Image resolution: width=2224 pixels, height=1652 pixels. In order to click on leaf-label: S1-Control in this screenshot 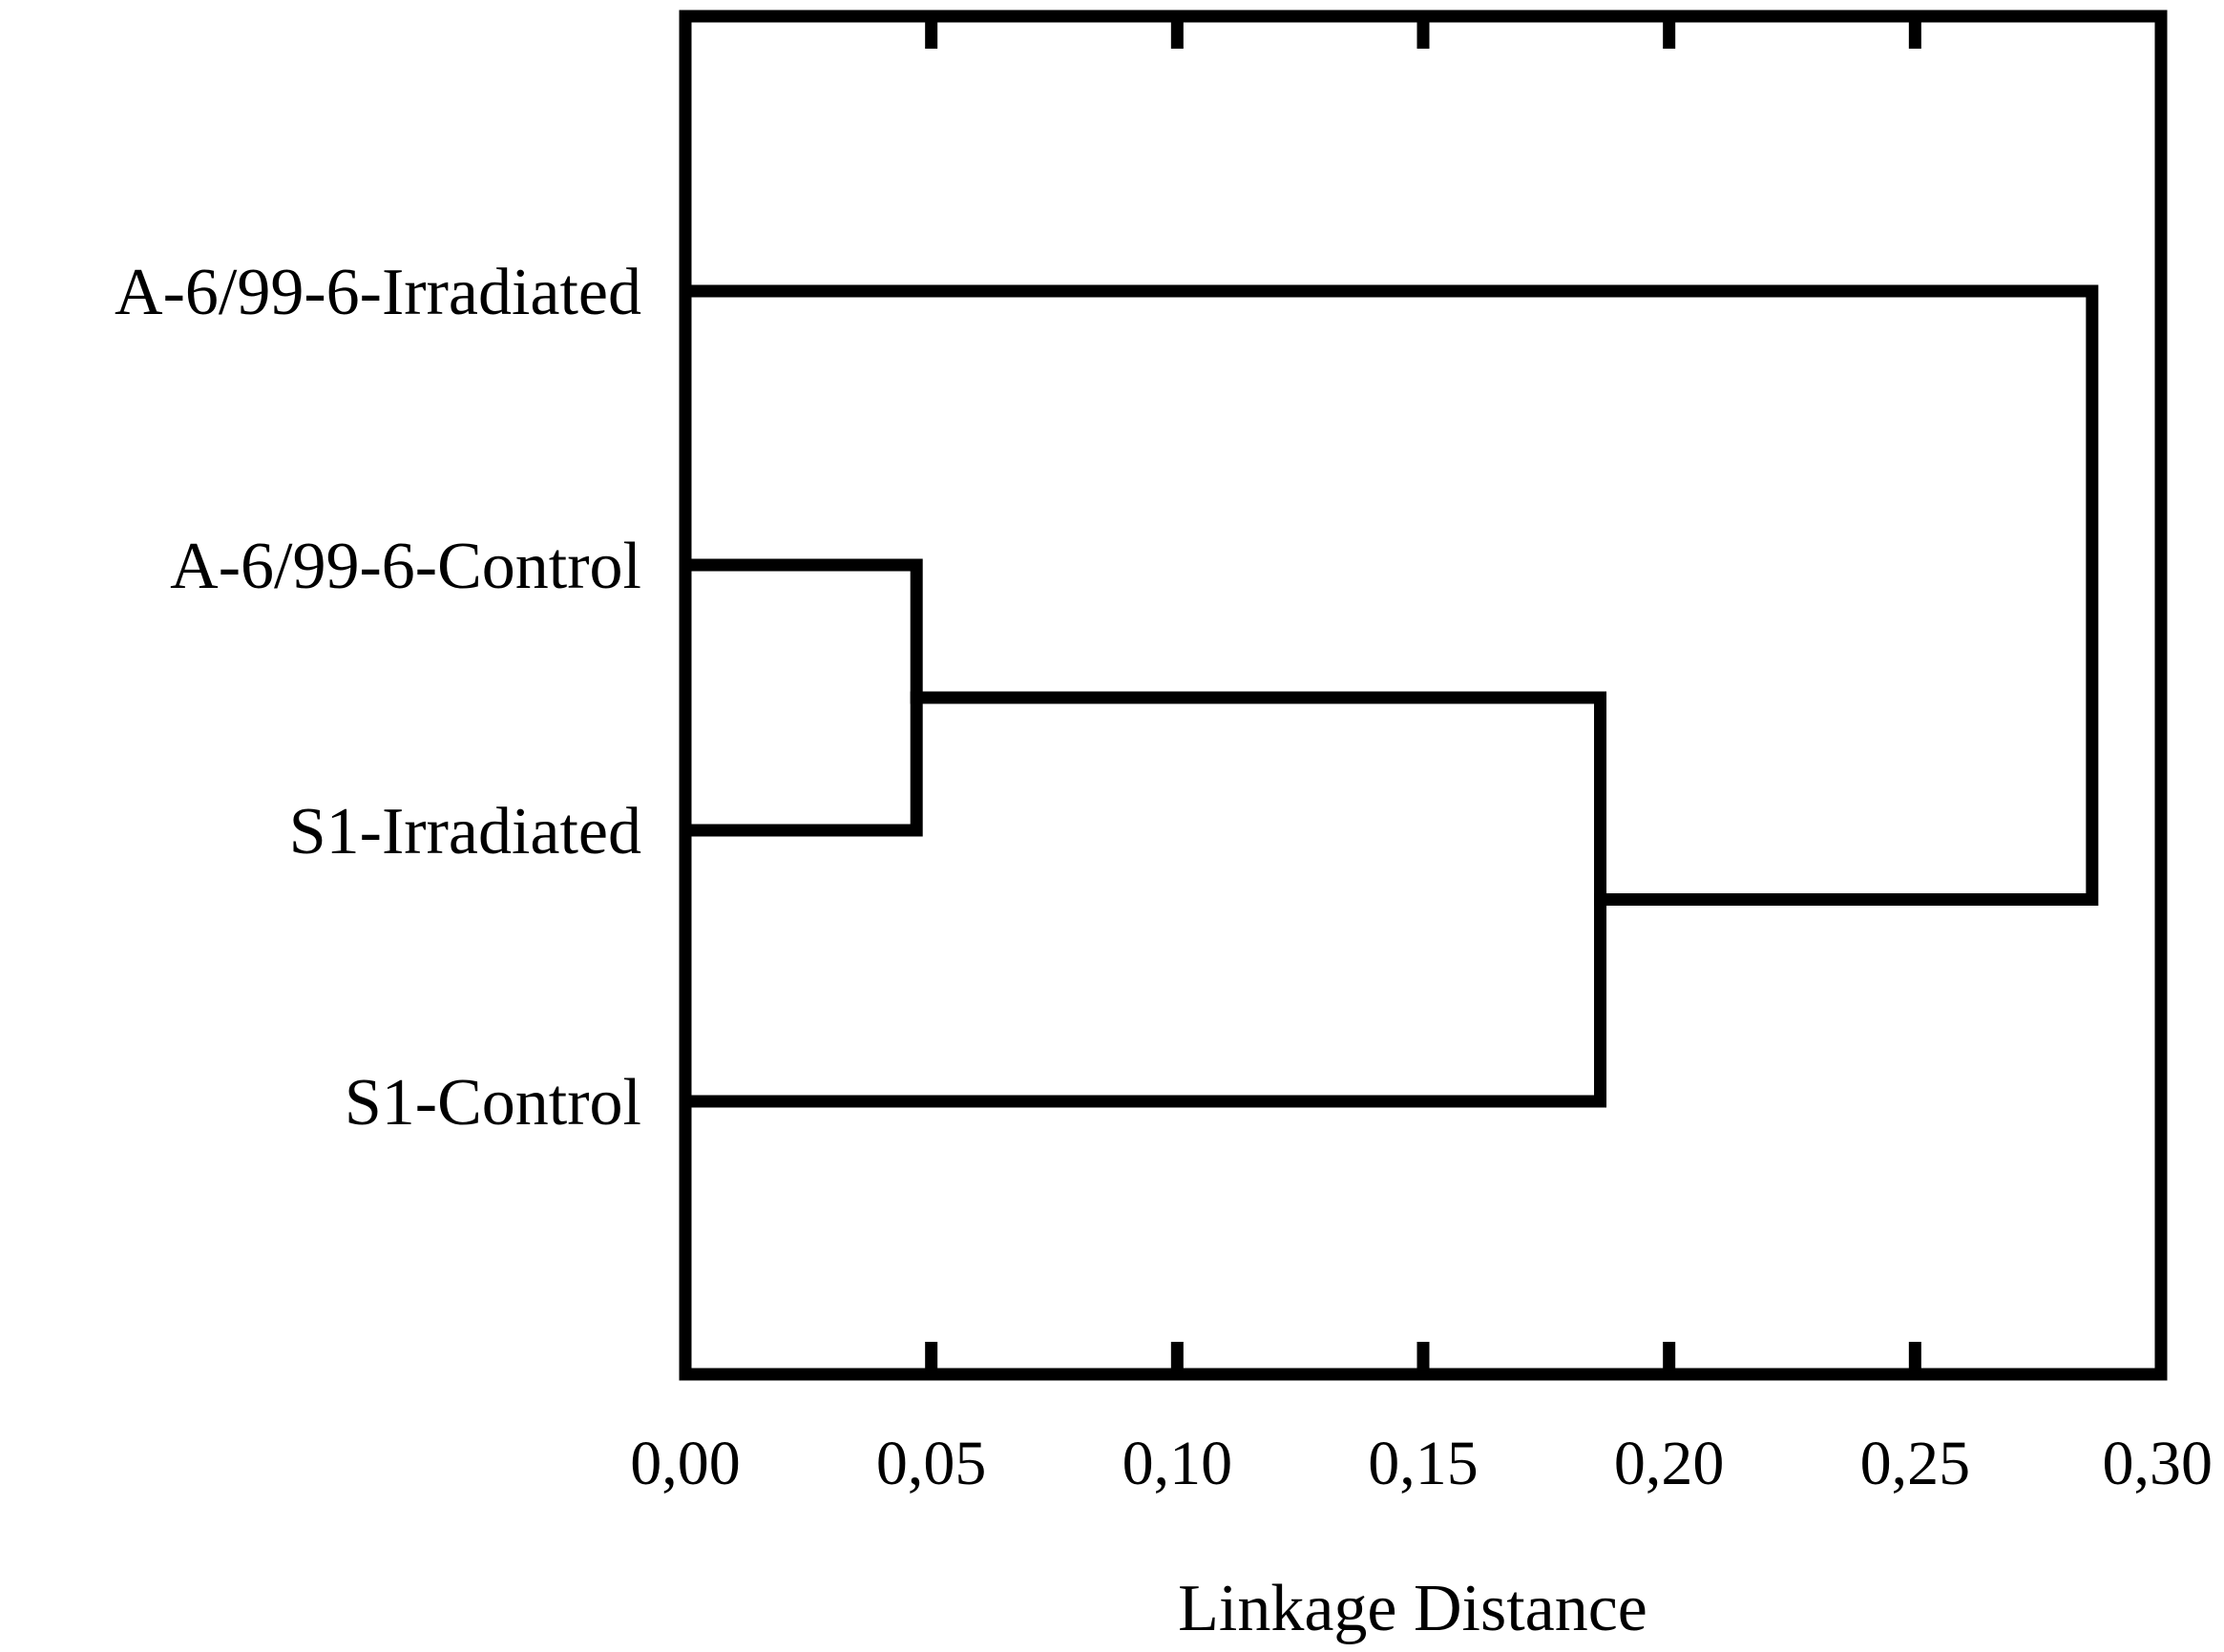, I will do `click(493, 1103)`.